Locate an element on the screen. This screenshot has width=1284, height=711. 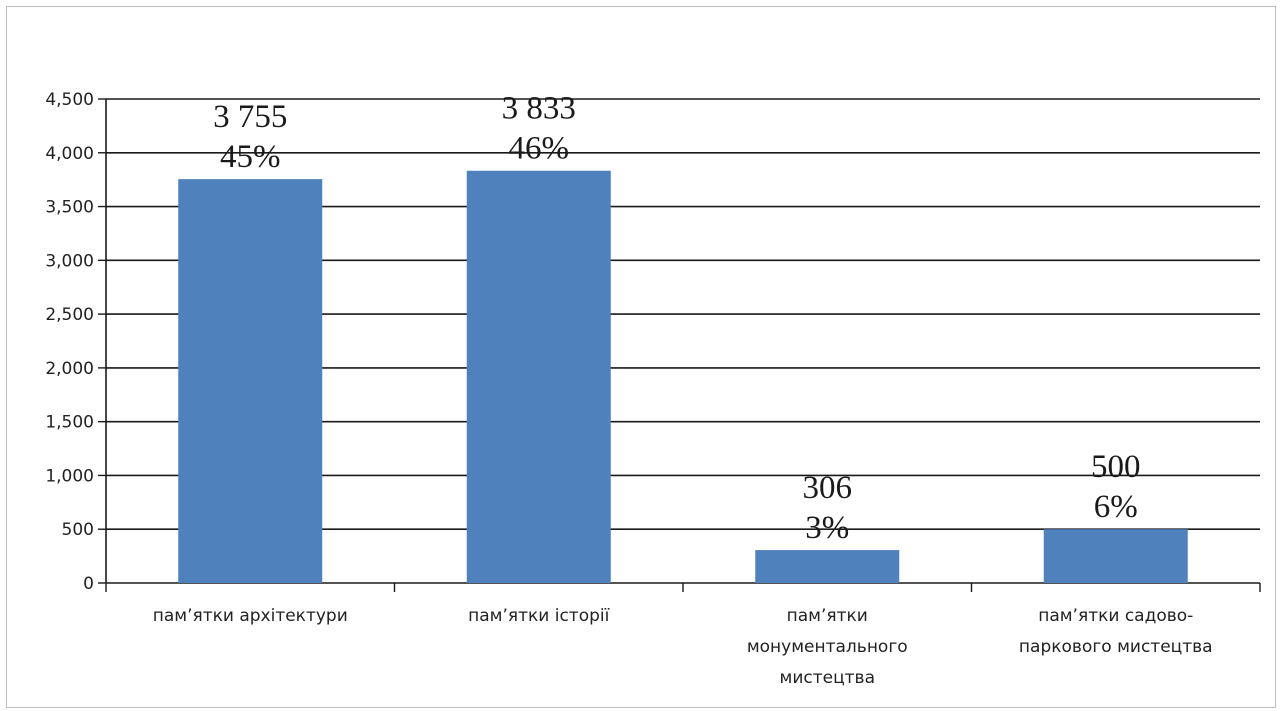
data-label-percent: 3% is located at coordinates (827, 528).